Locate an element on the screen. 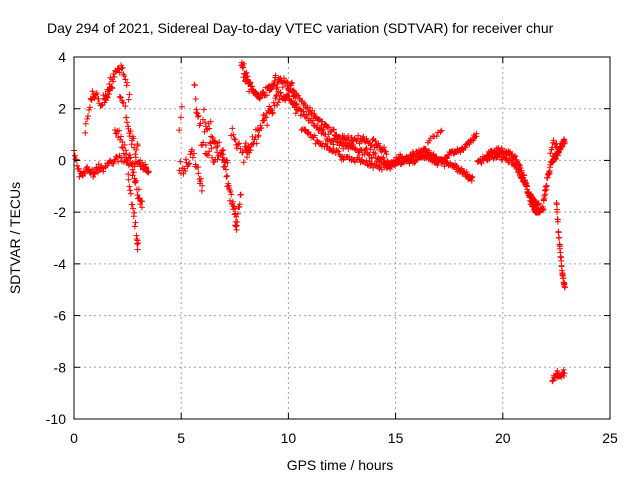 The width and height of the screenshot is (640, 485). x-tick-label: 15 is located at coordinates (396, 438).